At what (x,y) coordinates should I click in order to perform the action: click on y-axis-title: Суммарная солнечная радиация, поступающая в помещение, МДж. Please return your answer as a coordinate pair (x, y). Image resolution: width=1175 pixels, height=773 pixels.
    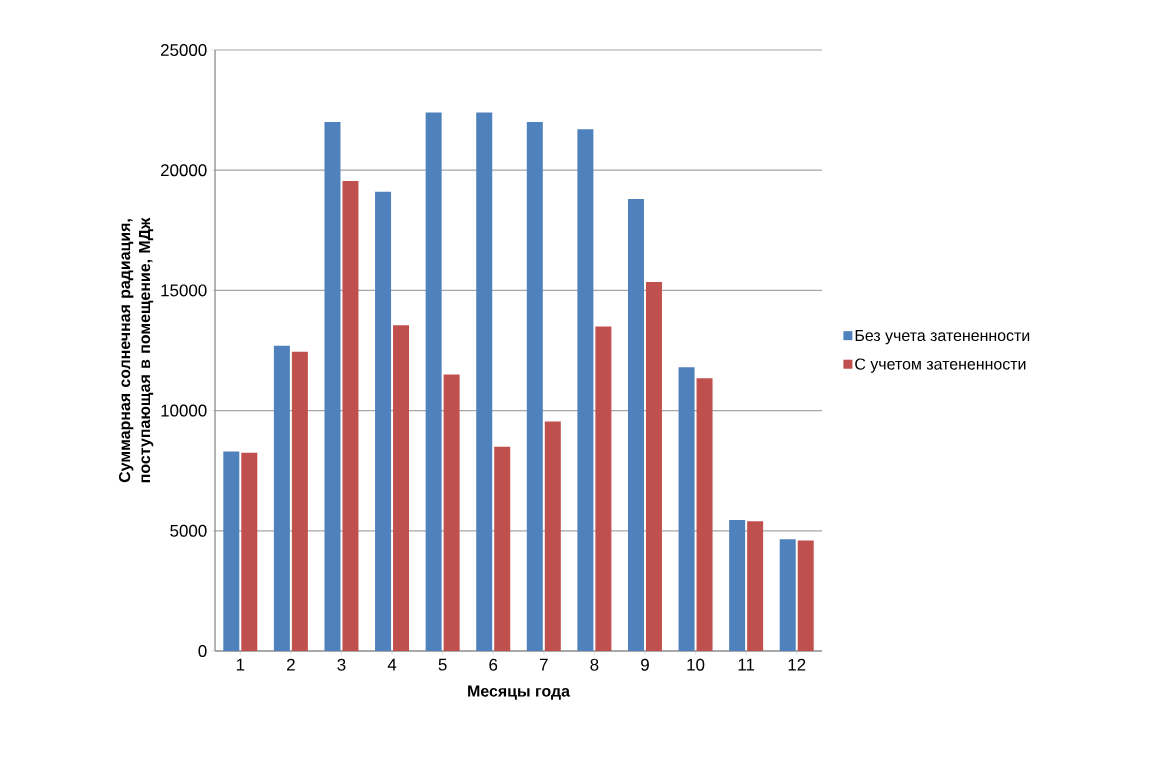
    Looking at the image, I should click on (136, 350).